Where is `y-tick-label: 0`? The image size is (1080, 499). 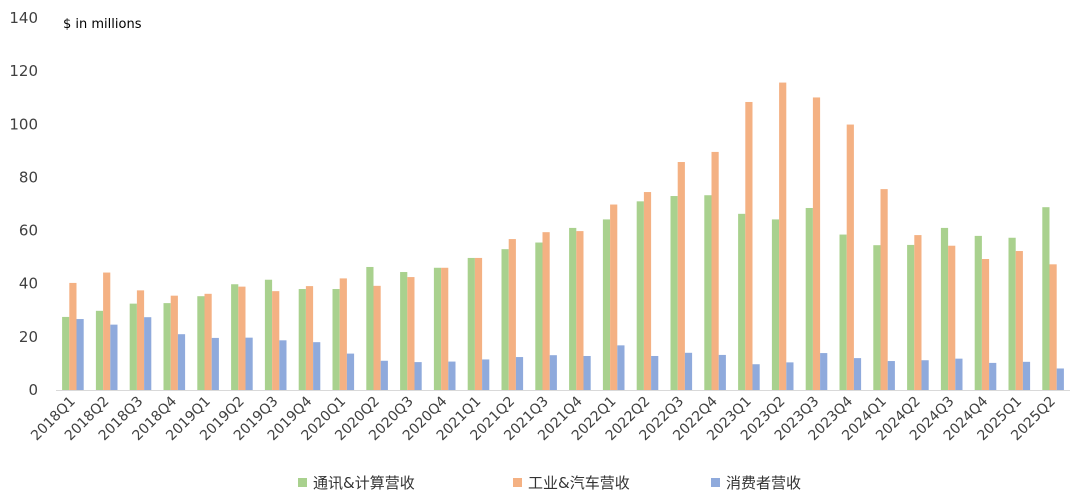
y-tick-label: 0 is located at coordinates (33, 390).